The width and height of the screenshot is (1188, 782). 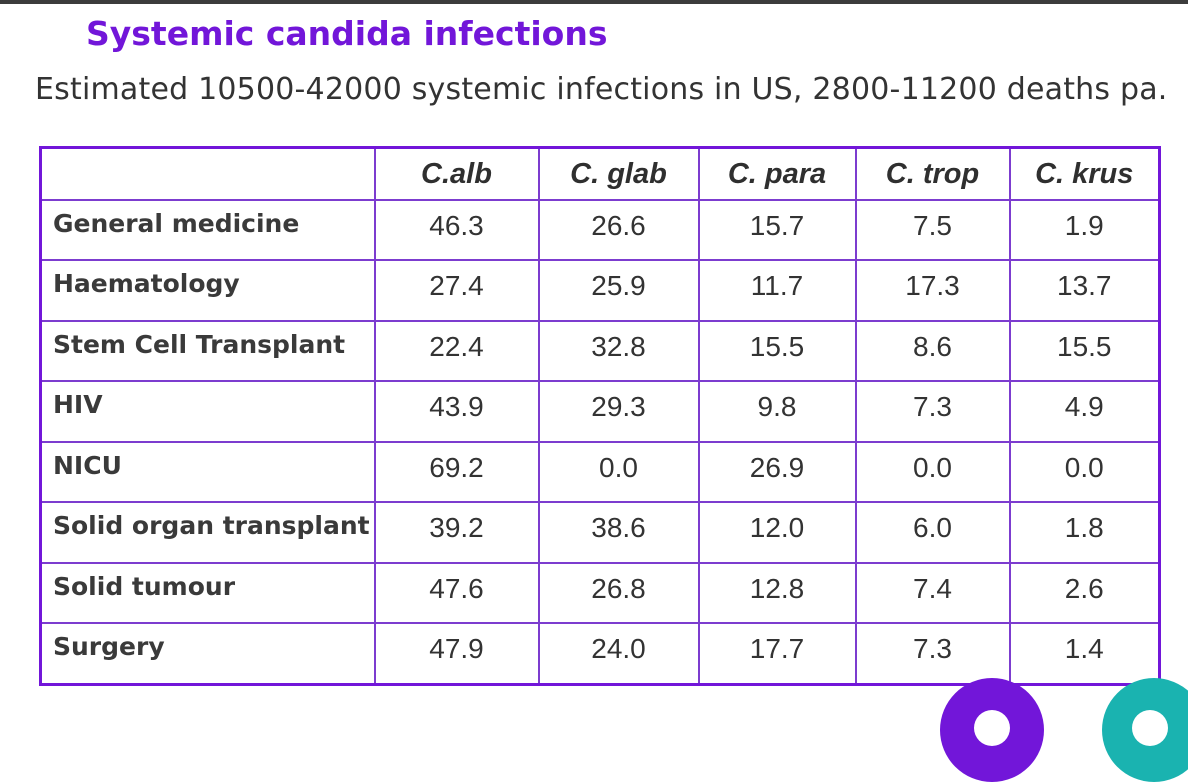 I want to click on table-cell: 17.3, so click(x=932, y=290).